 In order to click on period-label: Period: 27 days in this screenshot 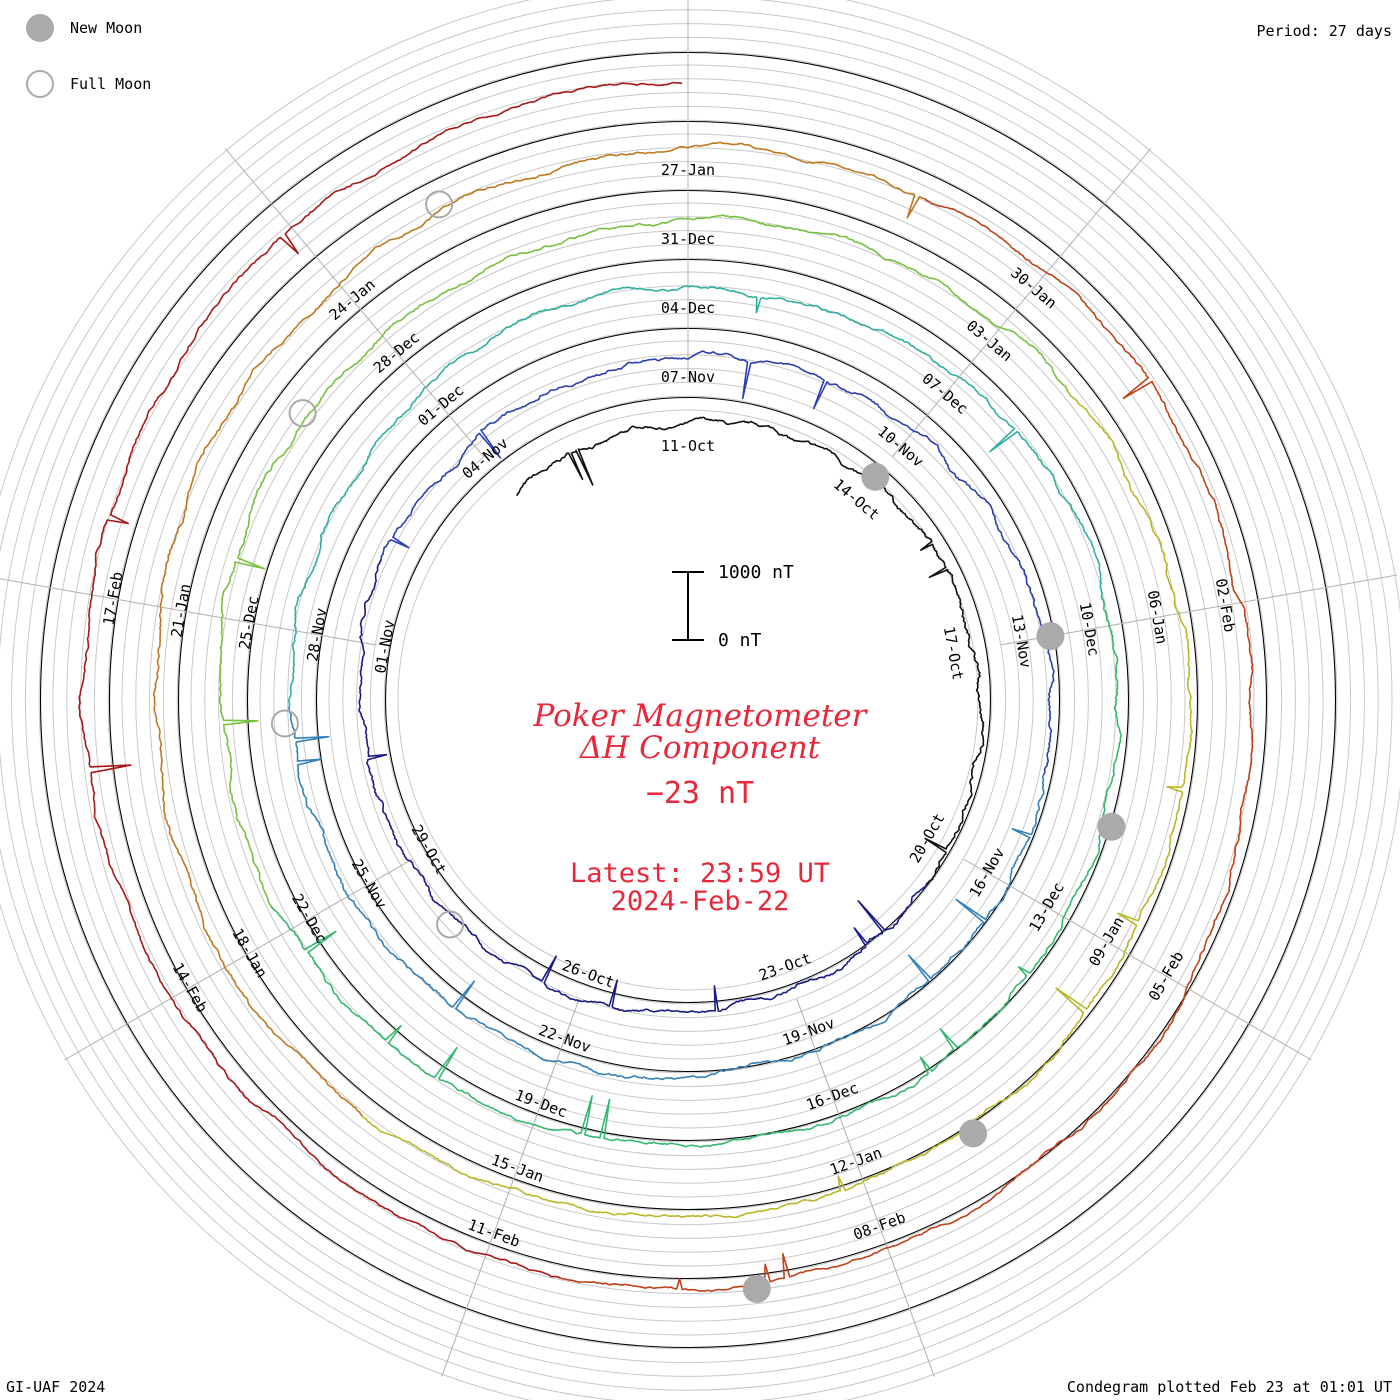, I will do `click(1324, 31)`.